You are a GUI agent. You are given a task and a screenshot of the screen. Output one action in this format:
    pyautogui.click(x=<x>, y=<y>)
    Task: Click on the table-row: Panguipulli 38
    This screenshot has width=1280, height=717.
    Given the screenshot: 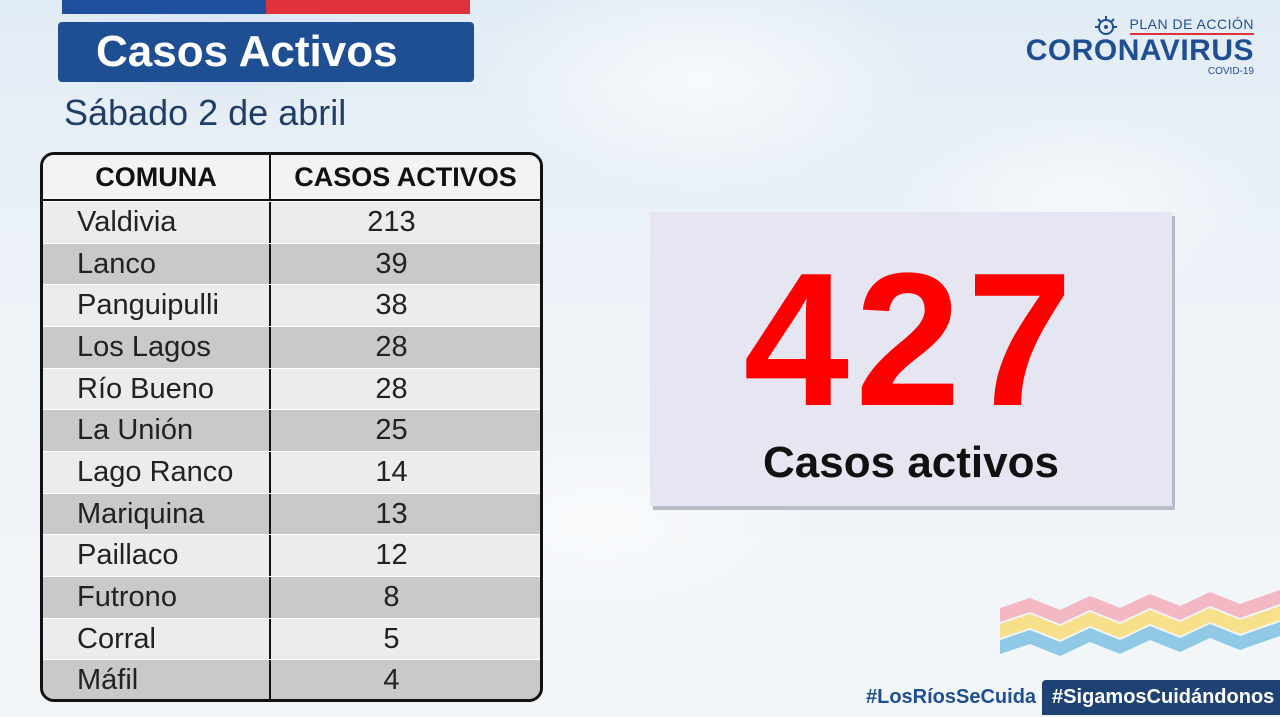 What is the action you would take?
    pyautogui.click(x=291, y=305)
    